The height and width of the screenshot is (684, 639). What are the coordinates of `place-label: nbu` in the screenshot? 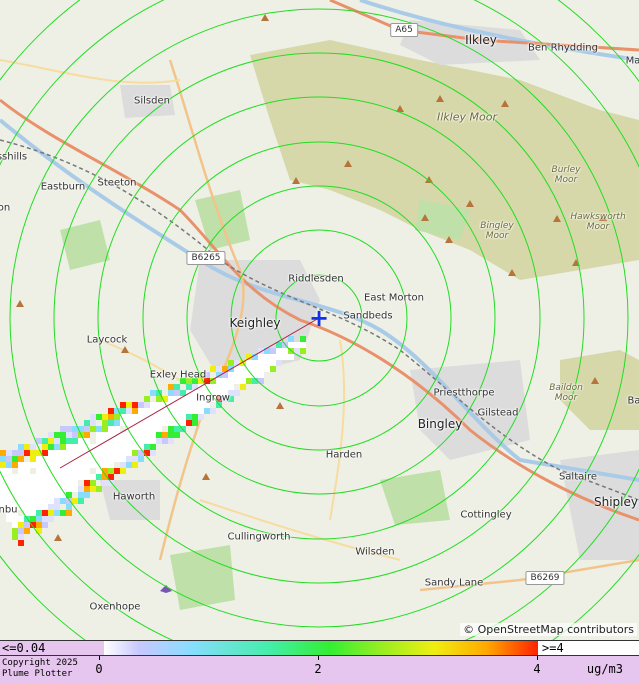 It's located at (9, 510).